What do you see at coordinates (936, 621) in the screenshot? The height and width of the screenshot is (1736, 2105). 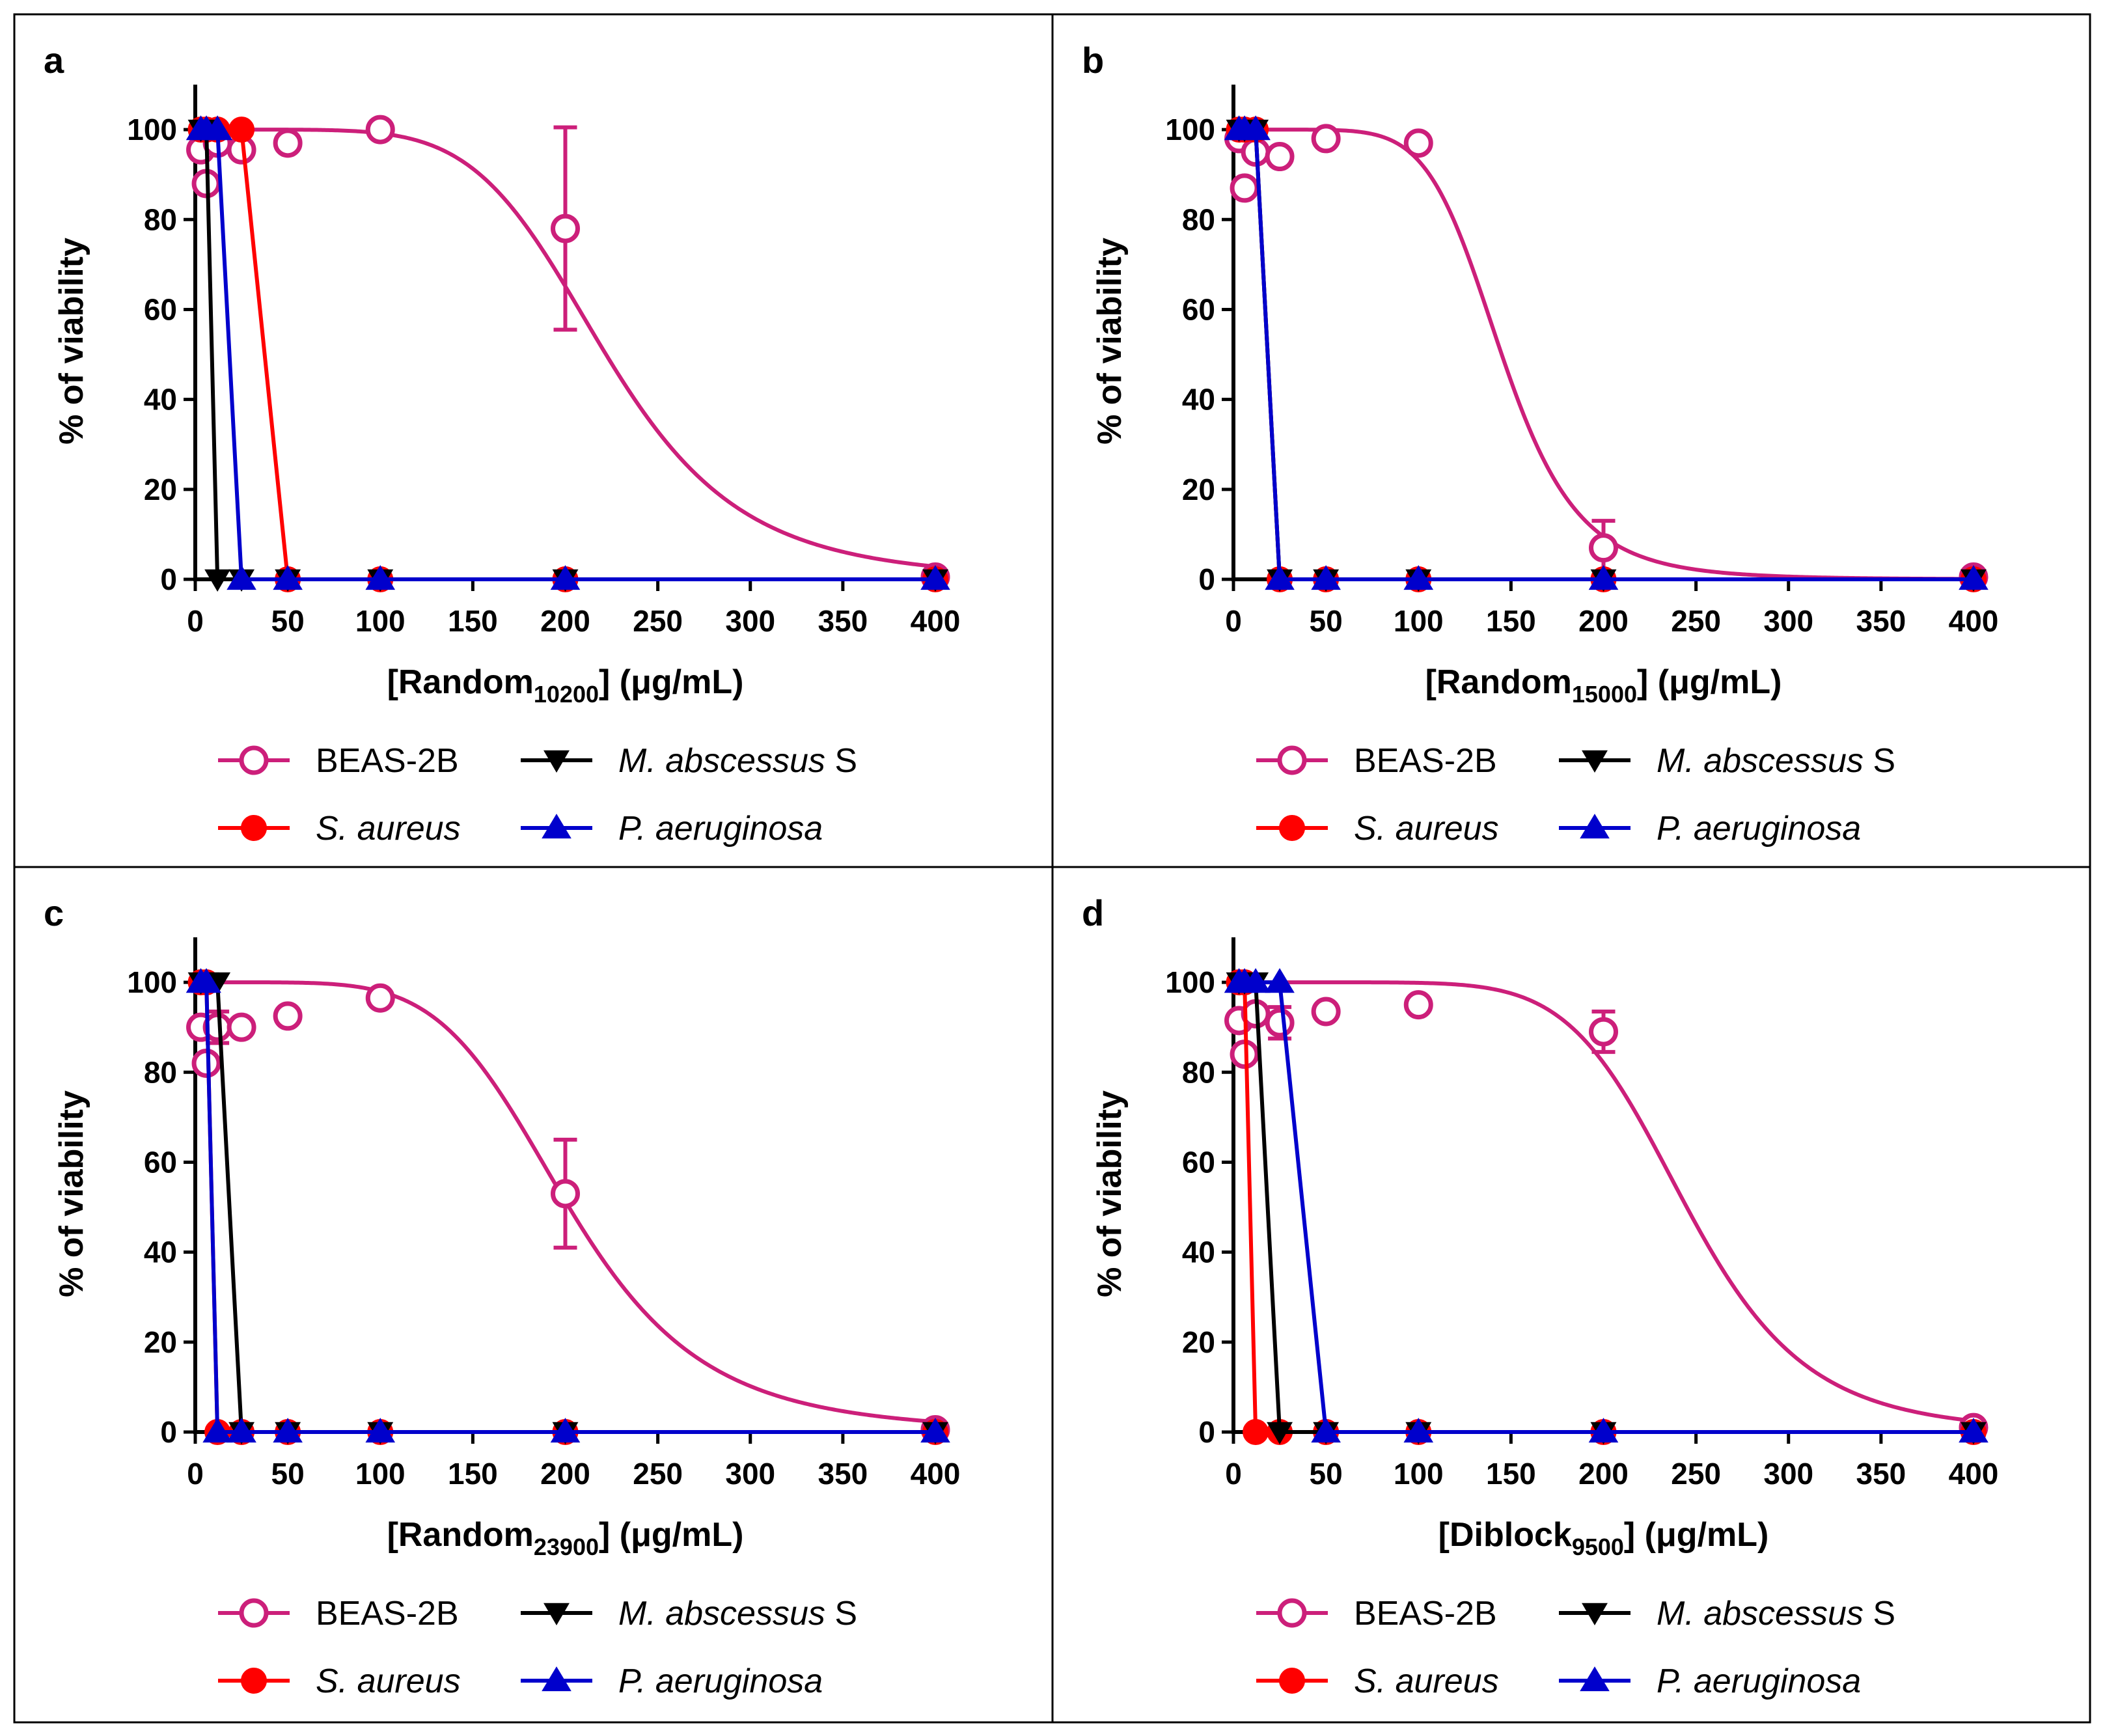 I see `x-tick-label: 400` at bounding box center [936, 621].